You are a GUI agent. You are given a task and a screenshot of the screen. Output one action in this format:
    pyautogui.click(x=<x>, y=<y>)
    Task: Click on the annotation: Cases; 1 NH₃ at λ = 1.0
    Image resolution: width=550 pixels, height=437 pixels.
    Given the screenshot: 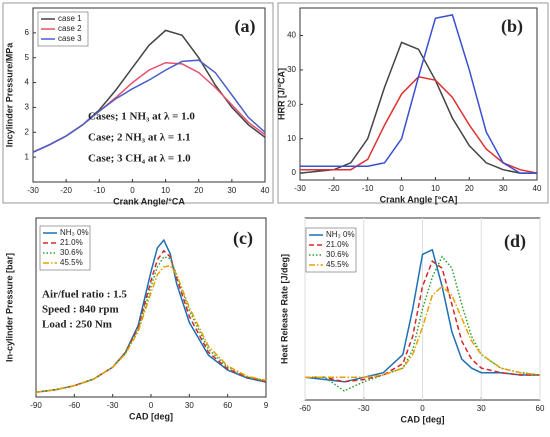 What is the action you would take?
    pyautogui.click(x=141, y=117)
    